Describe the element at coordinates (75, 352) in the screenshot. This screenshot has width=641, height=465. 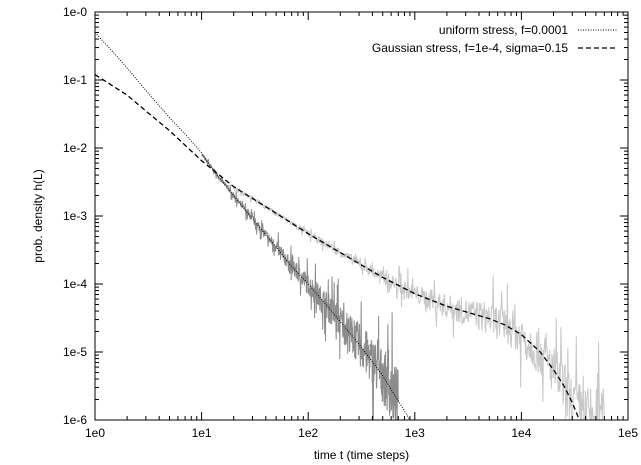
I see `y-tick-label: 1e-5` at that location.